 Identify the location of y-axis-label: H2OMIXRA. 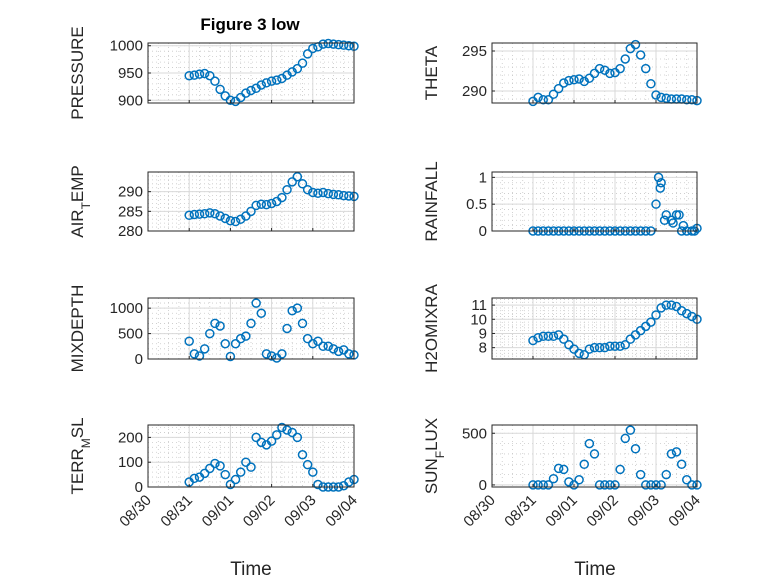
(431, 327).